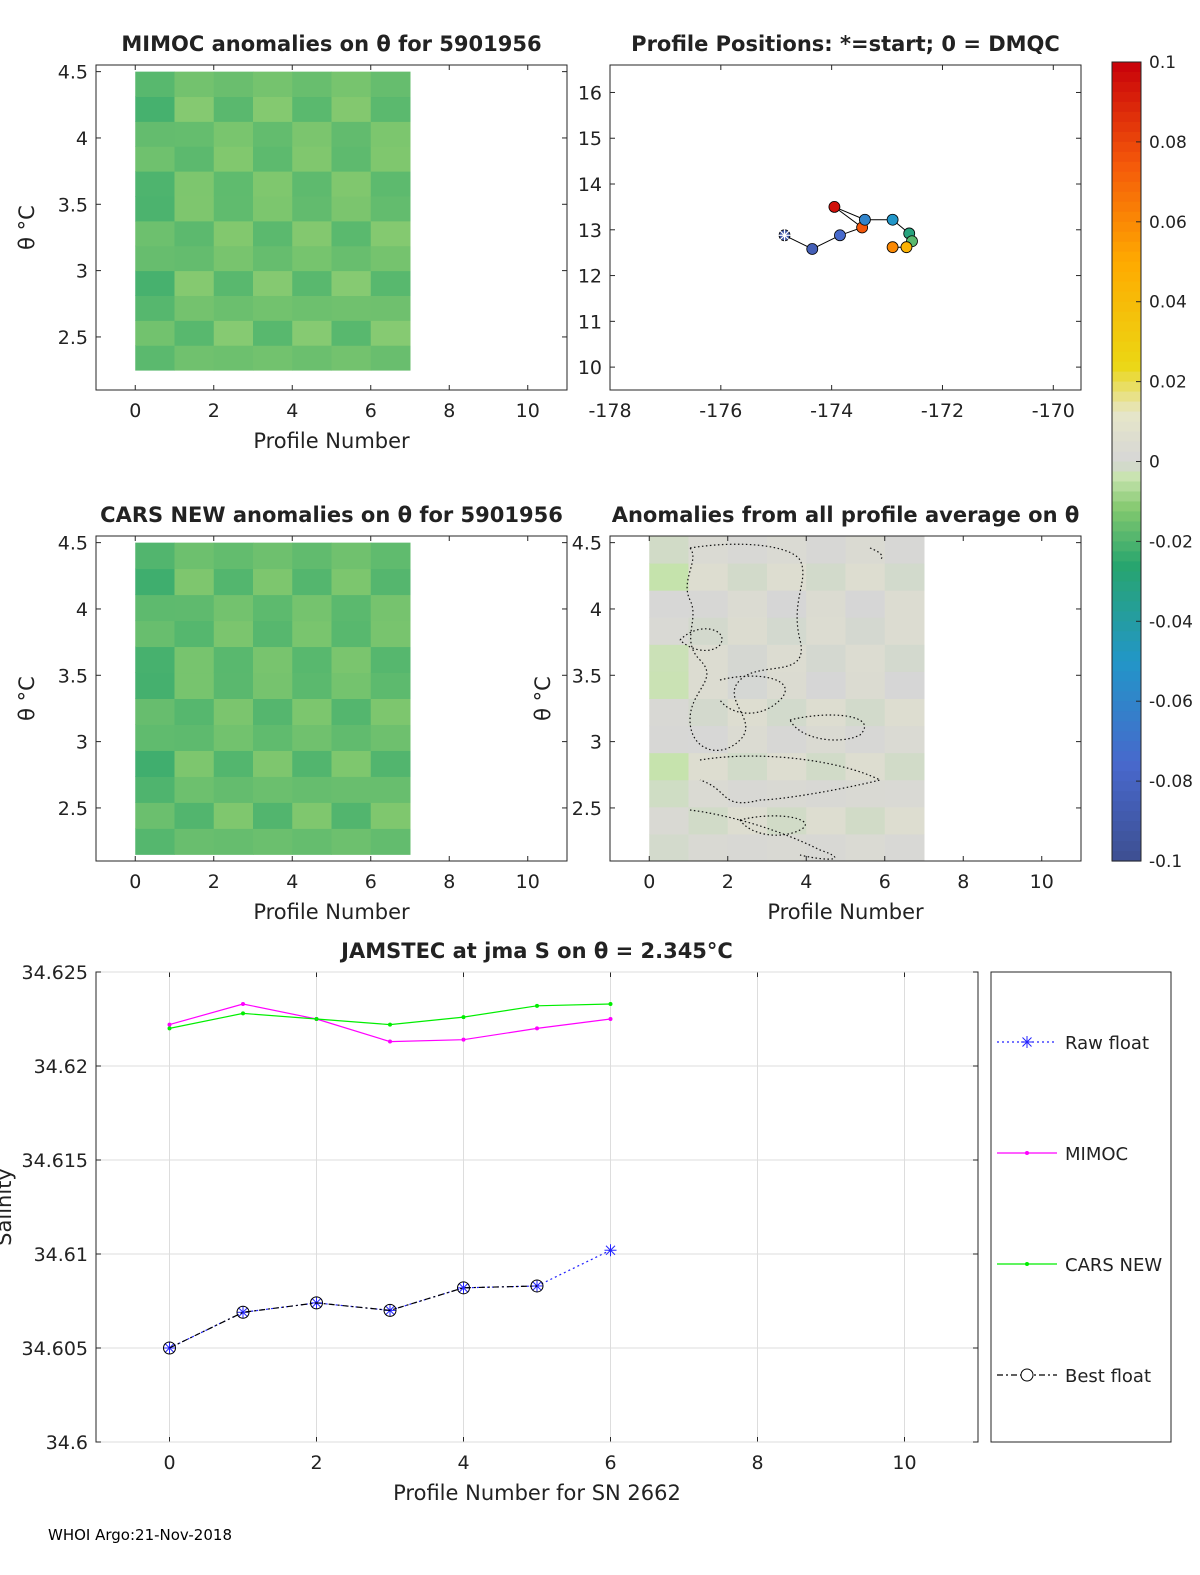  Describe the element at coordinates (273, 221) in the screenshot. I see `mimoc-cells` at that location.